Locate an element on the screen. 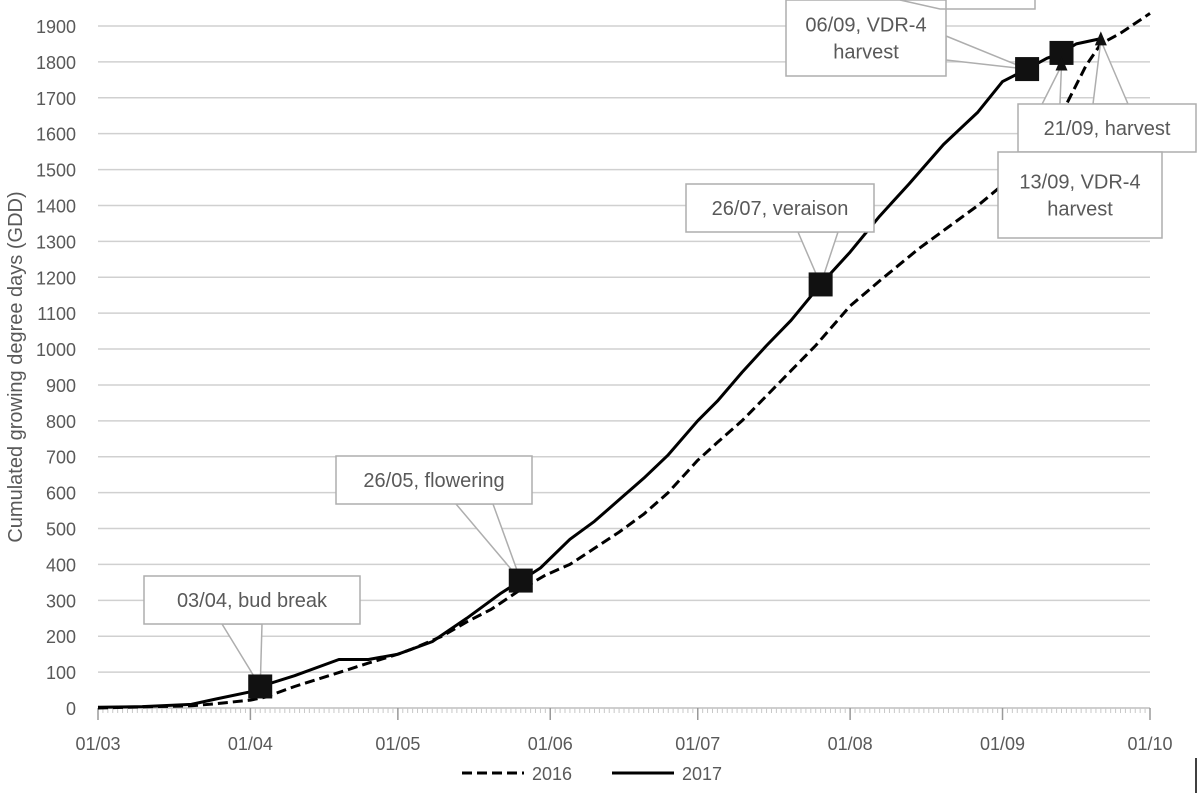 The image size is (1200, 795). x-tick-label: 01/05 is located at coordinates (397, 744).